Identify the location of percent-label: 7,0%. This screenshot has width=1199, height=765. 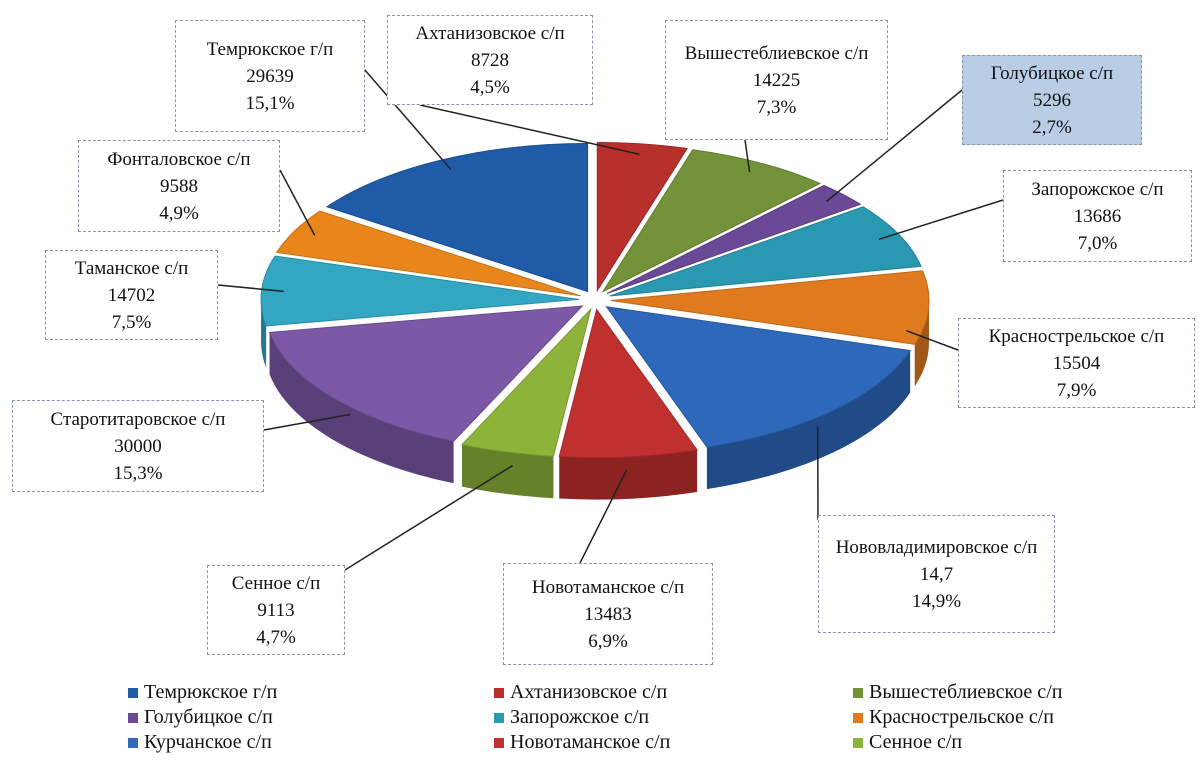
(1097, 243).